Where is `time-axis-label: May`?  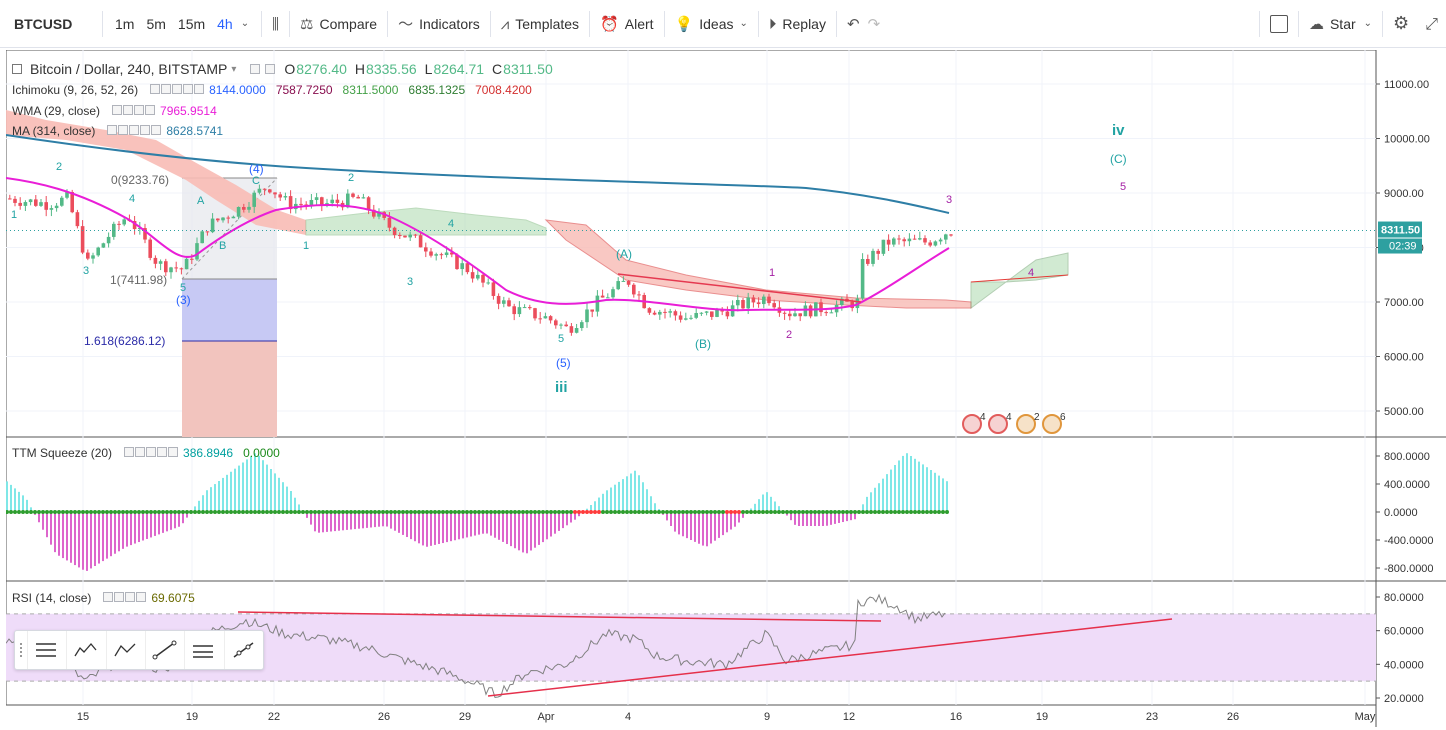
time-axis-label: May is located at coordinates (1365, 717).